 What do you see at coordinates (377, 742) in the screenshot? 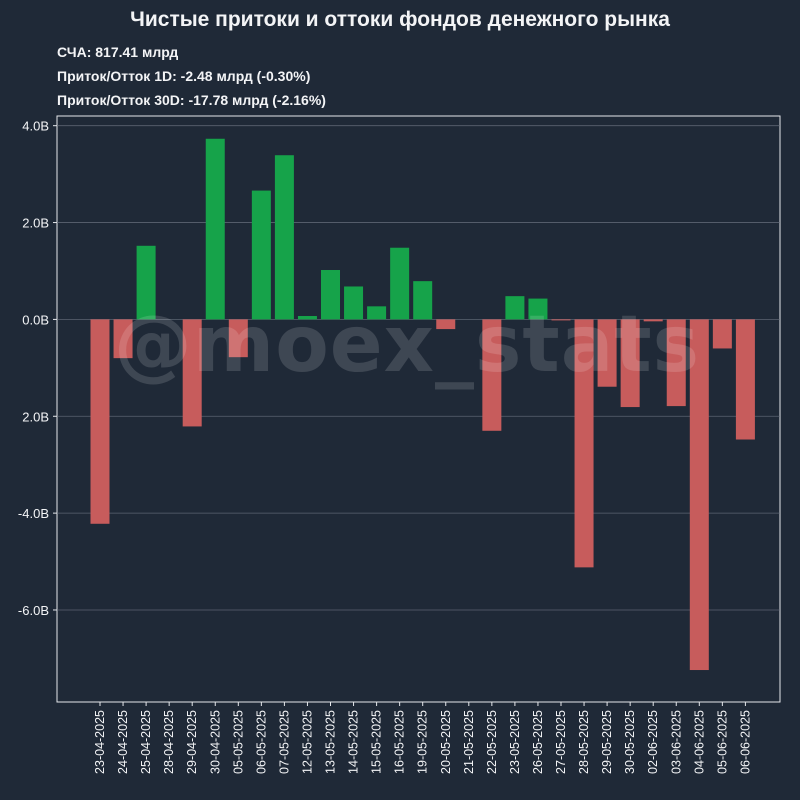
I see `x-tick-label: 15-05-2025` at bounding box center [377, 742].